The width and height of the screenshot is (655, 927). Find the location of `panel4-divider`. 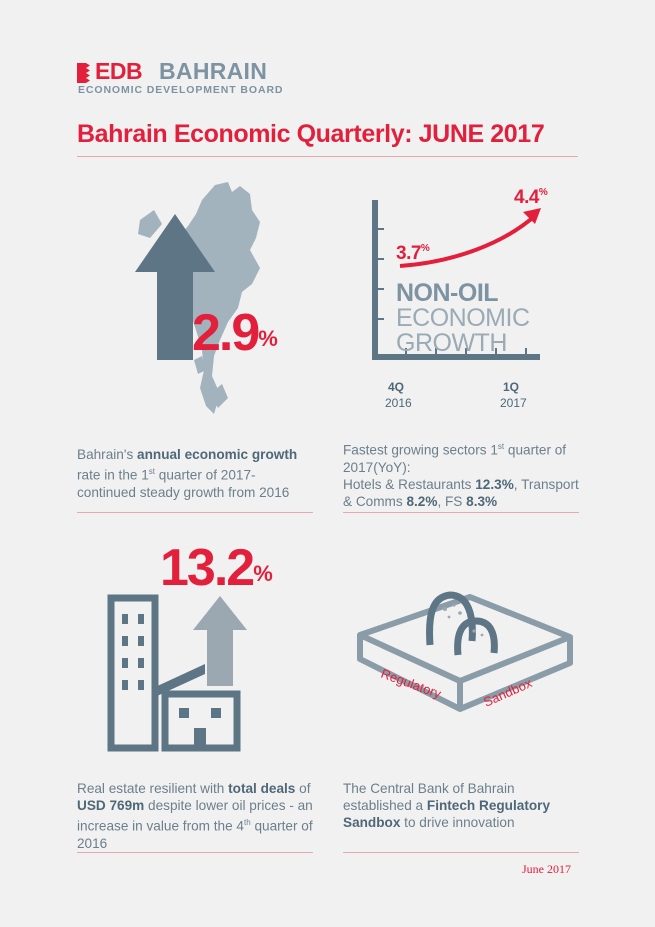

panel4-divider is located at coordinates (461, 852).